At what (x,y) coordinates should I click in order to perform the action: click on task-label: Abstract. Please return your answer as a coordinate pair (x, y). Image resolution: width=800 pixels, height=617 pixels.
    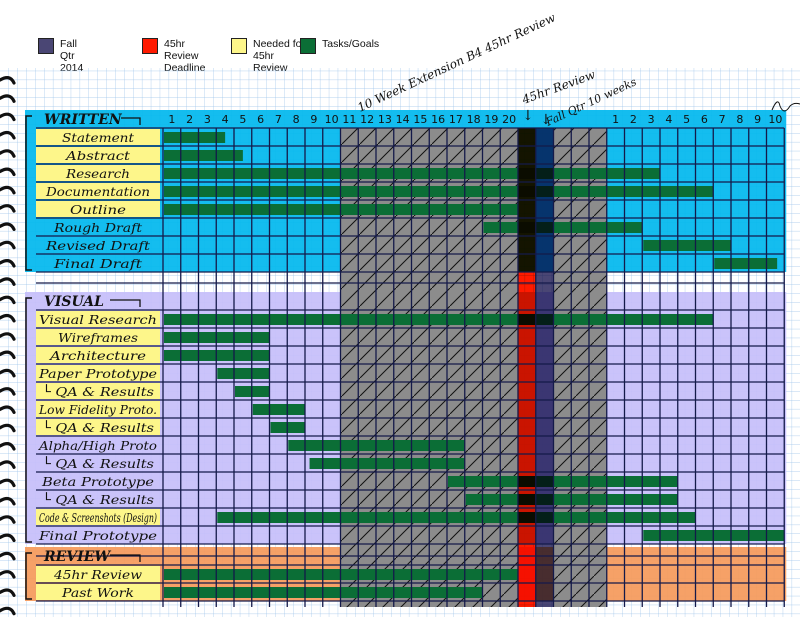
    Looking at the image, I should click on (98, 155).